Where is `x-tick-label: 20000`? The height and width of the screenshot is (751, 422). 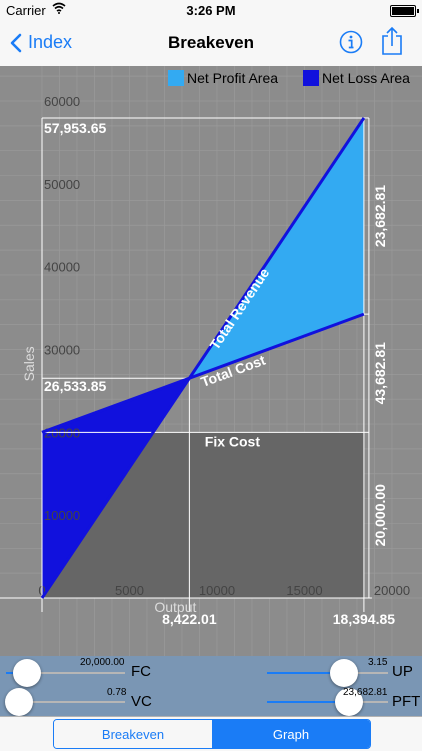
x-tick-label: 20000 is located at coordinates (392, 590).